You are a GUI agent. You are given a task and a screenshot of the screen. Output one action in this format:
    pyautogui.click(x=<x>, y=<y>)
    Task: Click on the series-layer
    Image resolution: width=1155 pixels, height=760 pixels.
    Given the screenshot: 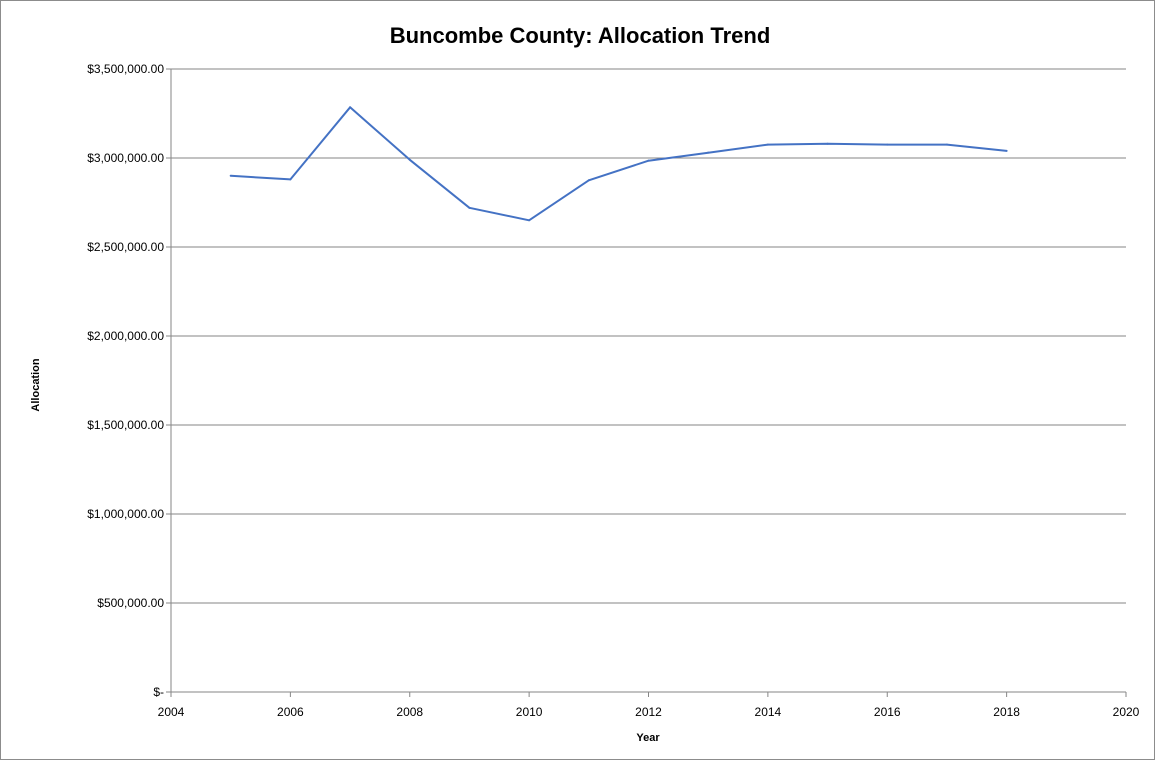 What is the action you would take?
    pyautogui.click(x=618, y=164)
    